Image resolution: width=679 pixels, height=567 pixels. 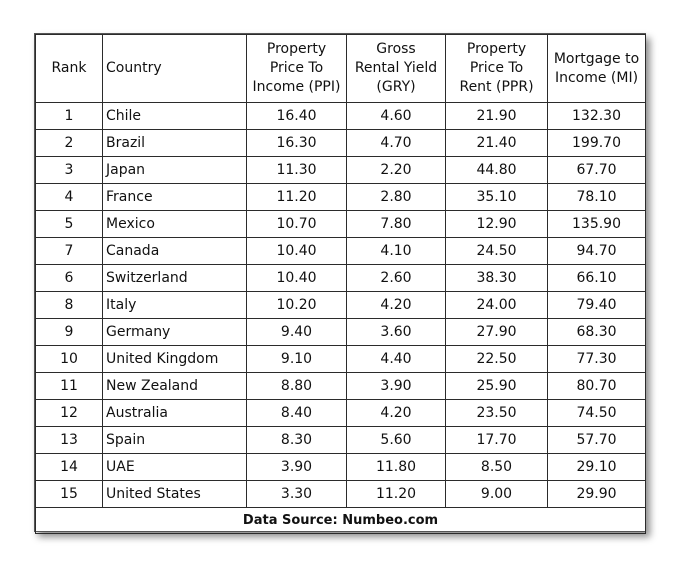 I want to click on cell-mi: 79.40, so click(x=596, y=305).